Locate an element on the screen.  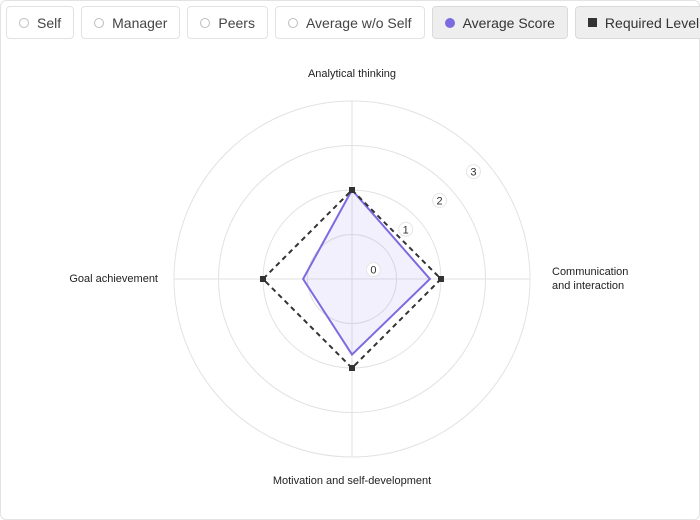
toggle-label: Average Score is located at coordinates (508, 22).